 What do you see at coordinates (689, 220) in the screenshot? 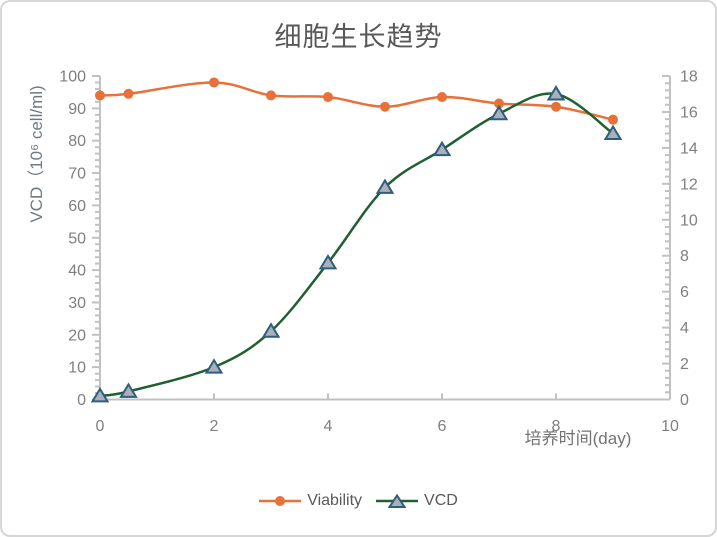
I see `y-right-tick-label: 10` at bounding box center [689, 220].